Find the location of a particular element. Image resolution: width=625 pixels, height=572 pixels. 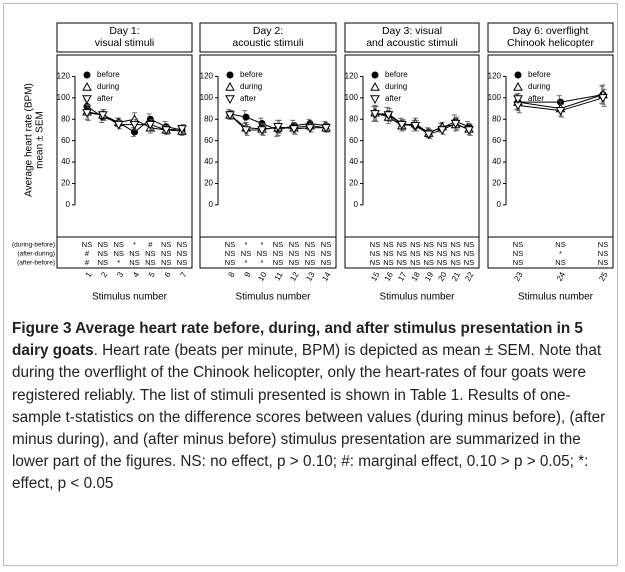

panel-title: acoustic stimuli is located at coordinates (267, 43).